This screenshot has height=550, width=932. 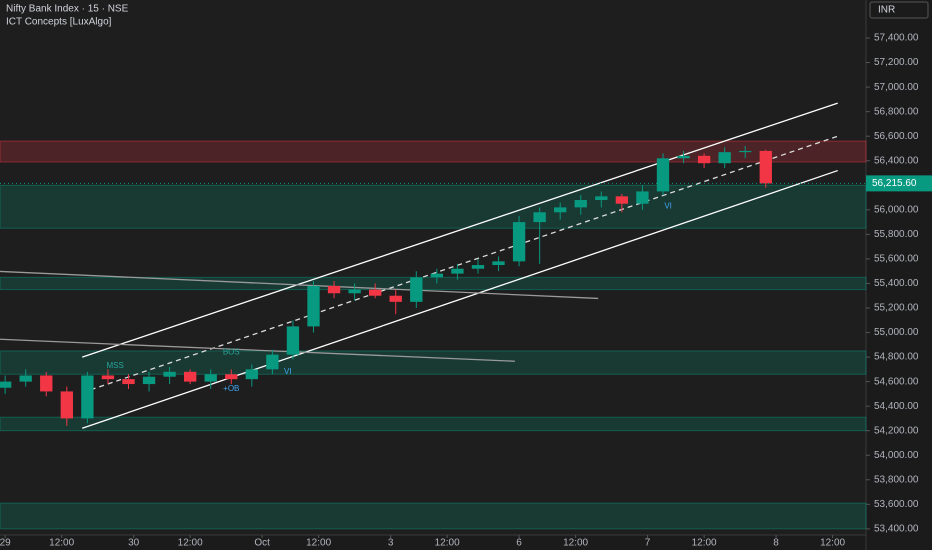 I want to click on y-tick-label: 54,200.00, so click(x=896, y=430).